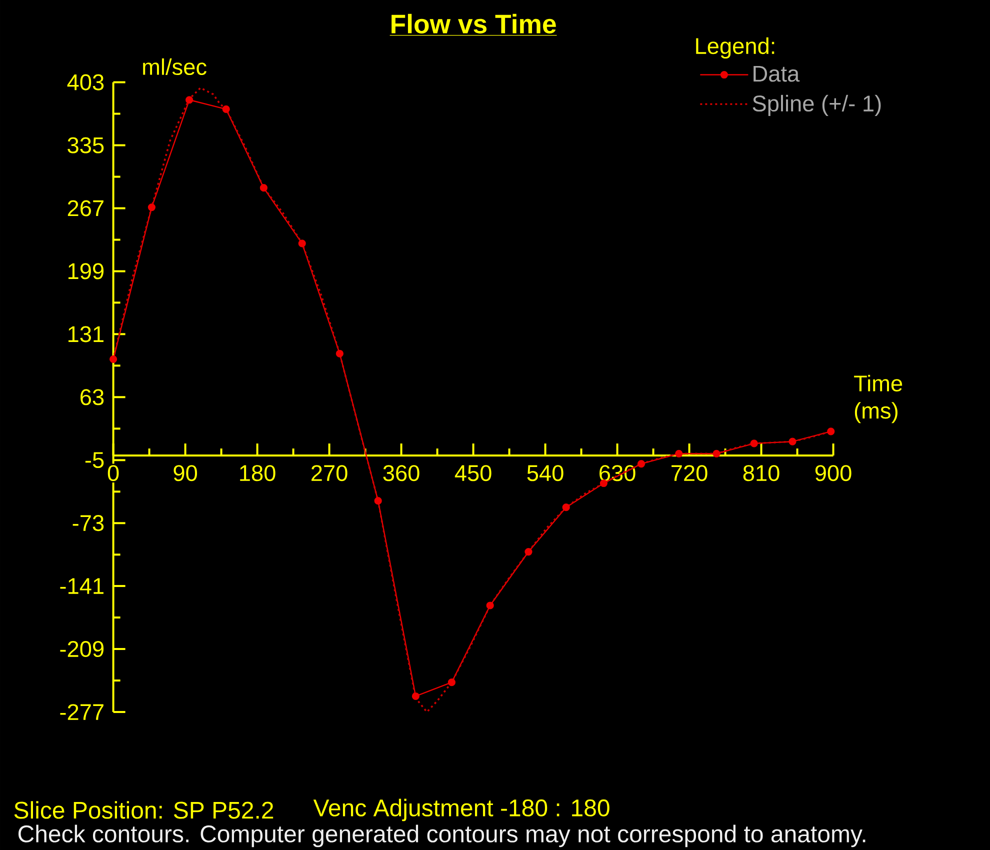 This screenshot has width=990, height=850. Describe the element at coordinates (92, 397) in the screenshot. I see `y-tick-label: 63` at that location.